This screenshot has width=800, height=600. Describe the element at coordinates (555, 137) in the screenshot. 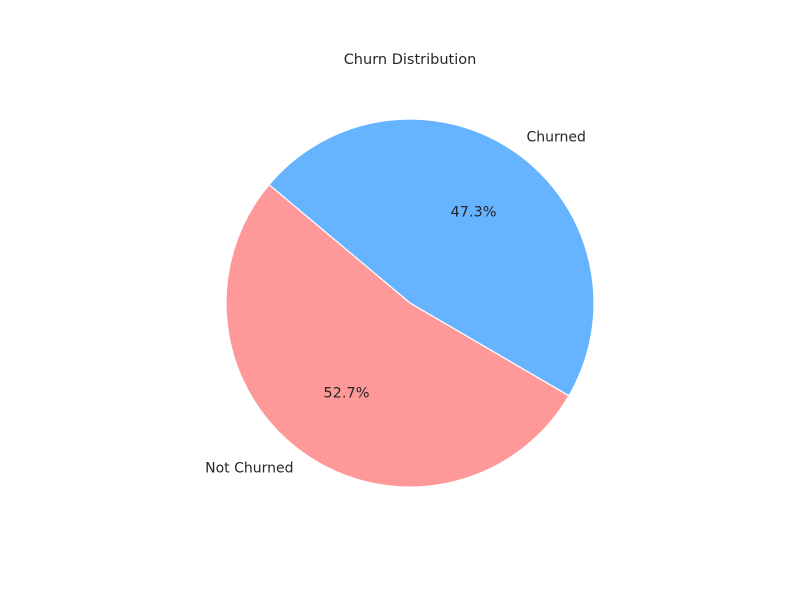

I see `slice-label-churned: Churned` at that location.